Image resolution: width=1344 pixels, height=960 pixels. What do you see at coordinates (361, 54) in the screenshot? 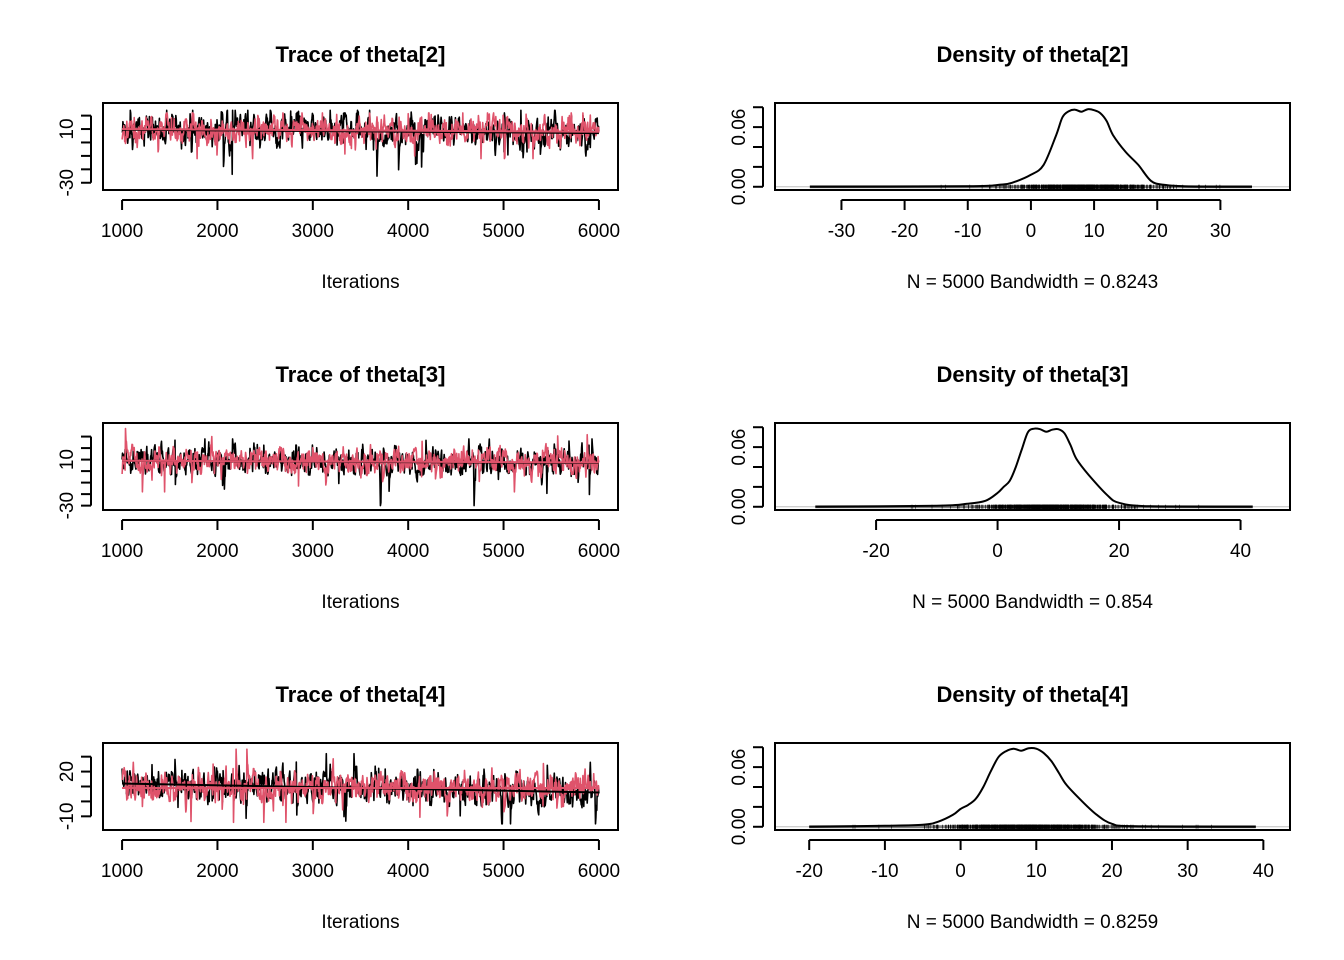
I see `chart-title: Trace of theta[2]` at bounding box center [361, 54].